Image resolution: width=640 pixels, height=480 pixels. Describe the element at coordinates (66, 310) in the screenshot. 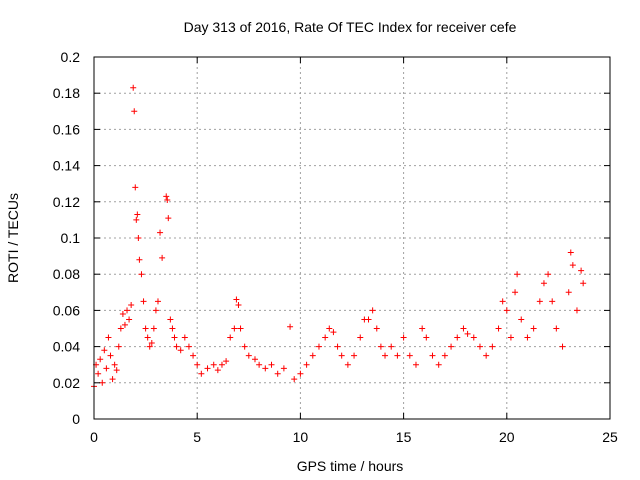

I see `y-tick-label: 0.06` at that location.